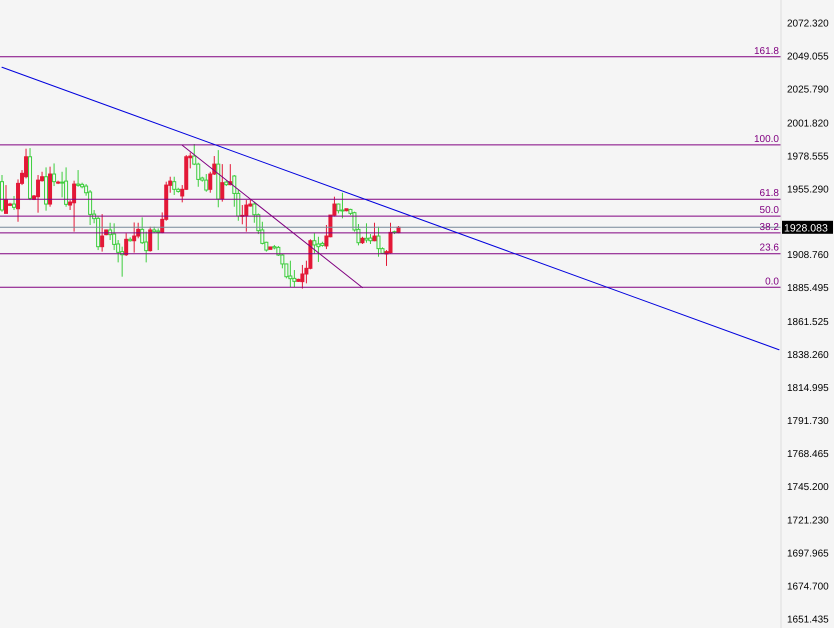 The height and width of the screenshot is (628, 834). What do you see at coordinates (808, 288) in the screenshot?
I see `y-tick-label: 1885.495` at bounding box center [808, 288].